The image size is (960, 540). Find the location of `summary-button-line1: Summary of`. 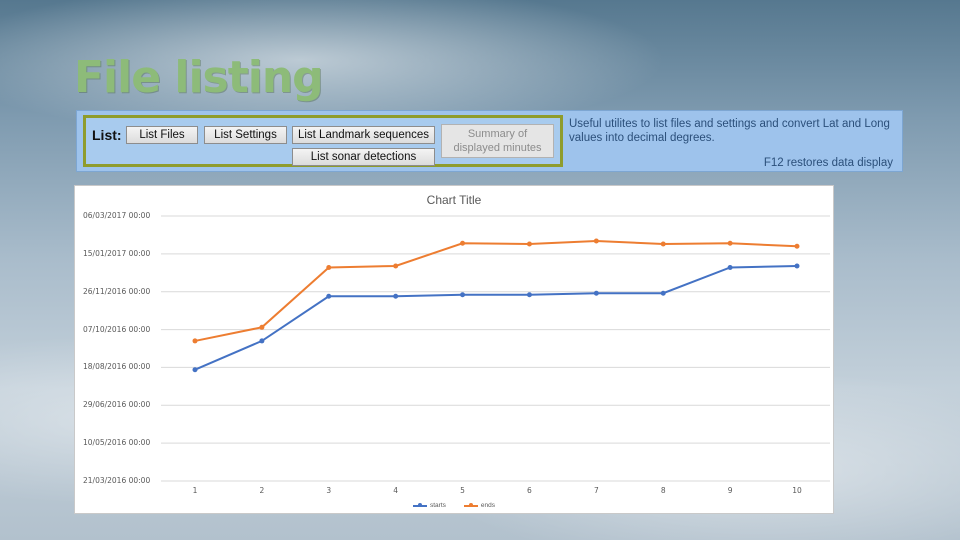

summary-button-line1: Summary of is located at coordinates (497, 134).